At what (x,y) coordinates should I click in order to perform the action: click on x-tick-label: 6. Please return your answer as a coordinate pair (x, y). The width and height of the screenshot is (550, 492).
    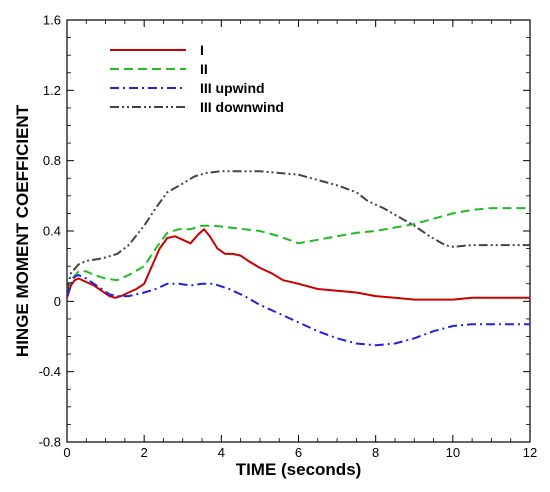
    Looking at the image, I should click on (298, 452).